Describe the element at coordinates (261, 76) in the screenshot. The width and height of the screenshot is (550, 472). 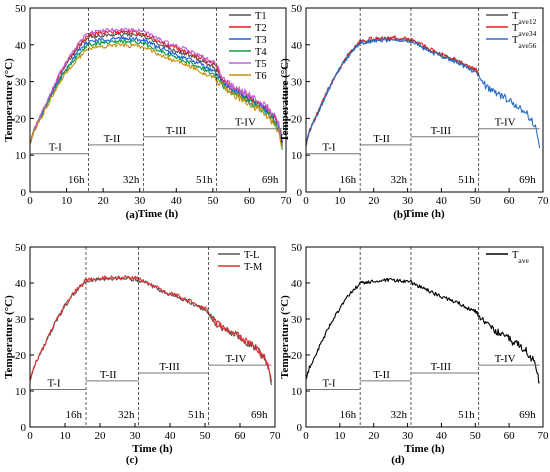
I see `legend-label: T6` at that location.